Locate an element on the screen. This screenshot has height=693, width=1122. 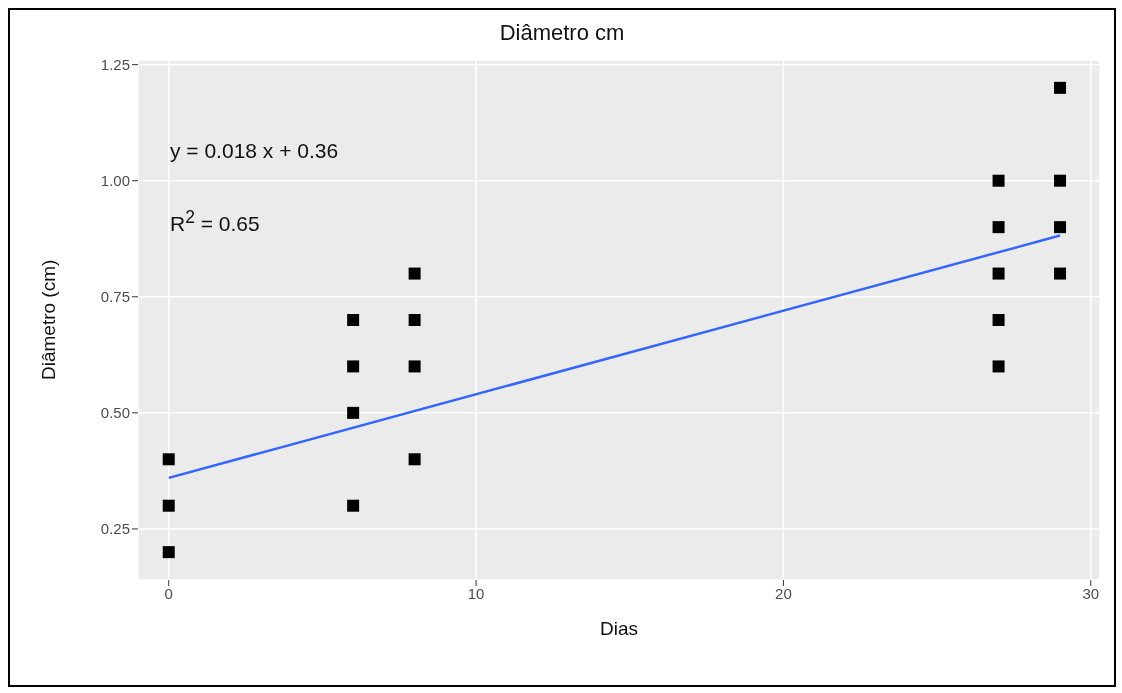
y-tick-label: 0.50 is located at coordinates (115, 413).